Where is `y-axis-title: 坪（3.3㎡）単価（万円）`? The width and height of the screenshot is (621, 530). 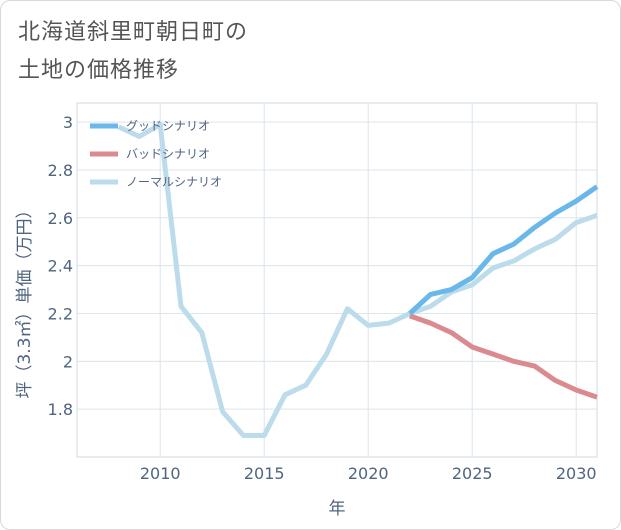
y-axis-title: 坪（3.3㎡）単価（万円） is located at coordinates (25, 299).